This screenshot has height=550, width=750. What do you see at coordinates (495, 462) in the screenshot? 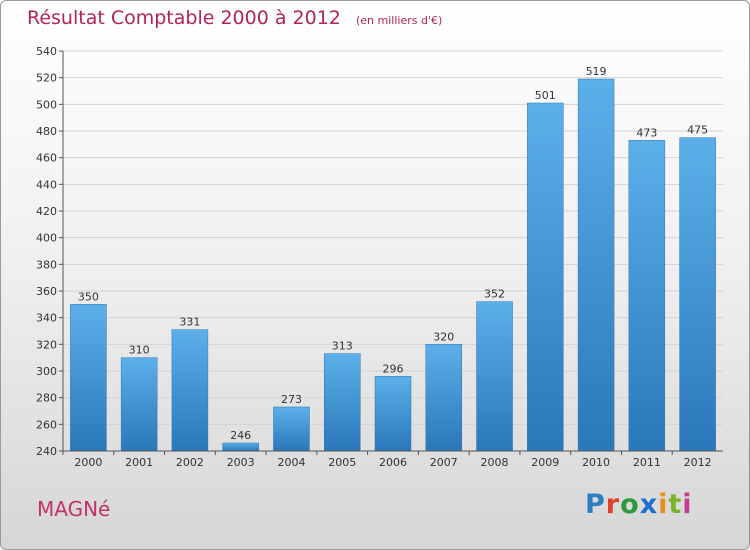
I see `x-tick-label: 2008` at bounding box center [495, 462].